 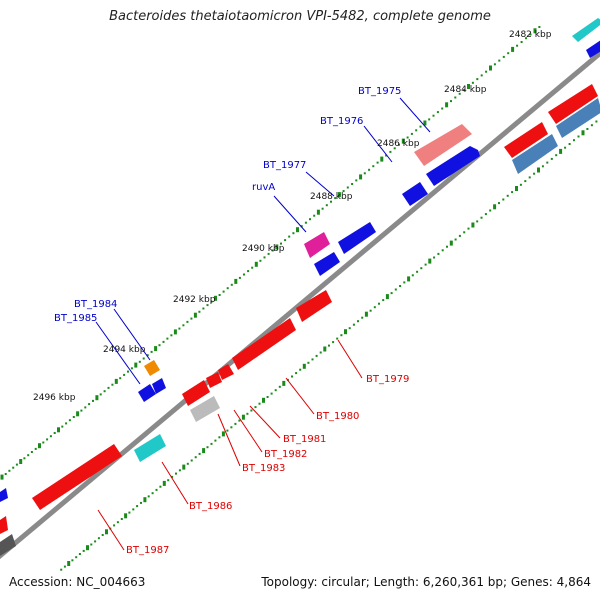 What do you see at coordinates (95, 304) in the screenshot?
I see `gene-label-bt1984: BT_1984` at bounding box center [95, 304].